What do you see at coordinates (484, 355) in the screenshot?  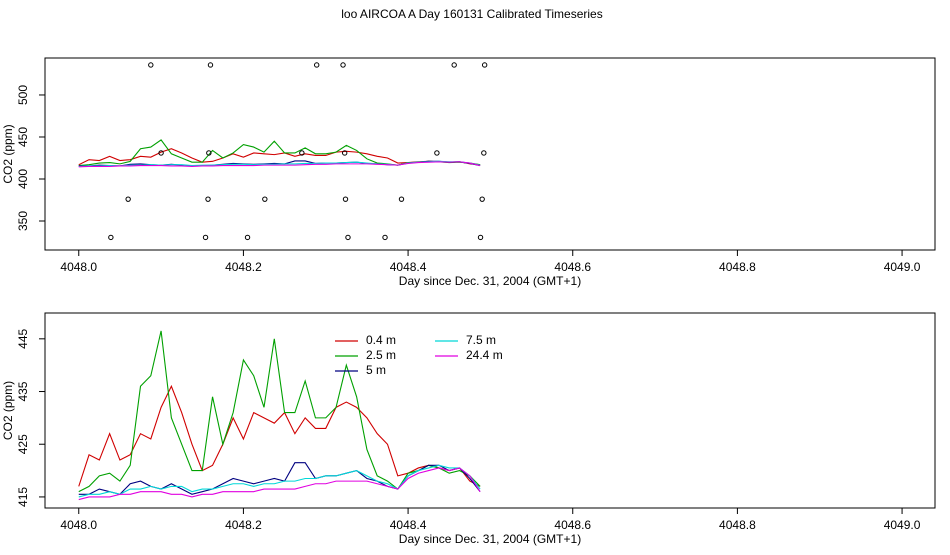 I see `legend-label: 24.4 m` at bounding box center [484, 355].